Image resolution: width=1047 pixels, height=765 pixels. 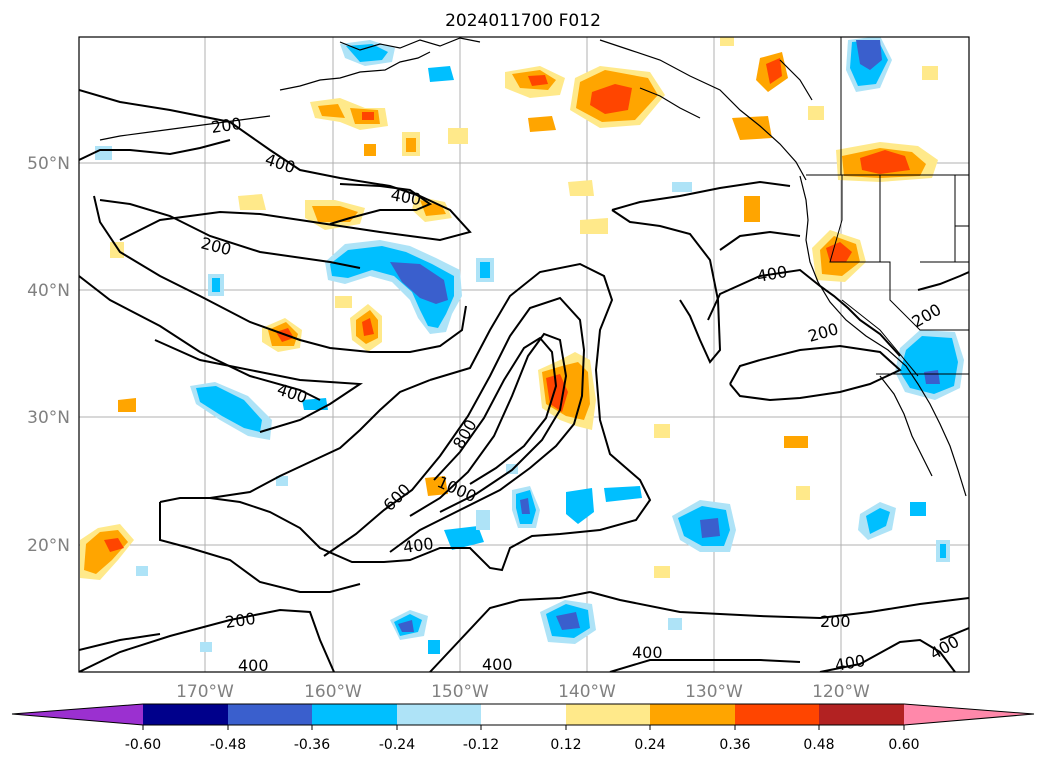 I want to click on colorbar-extend-high, so click(x=969, y=714).